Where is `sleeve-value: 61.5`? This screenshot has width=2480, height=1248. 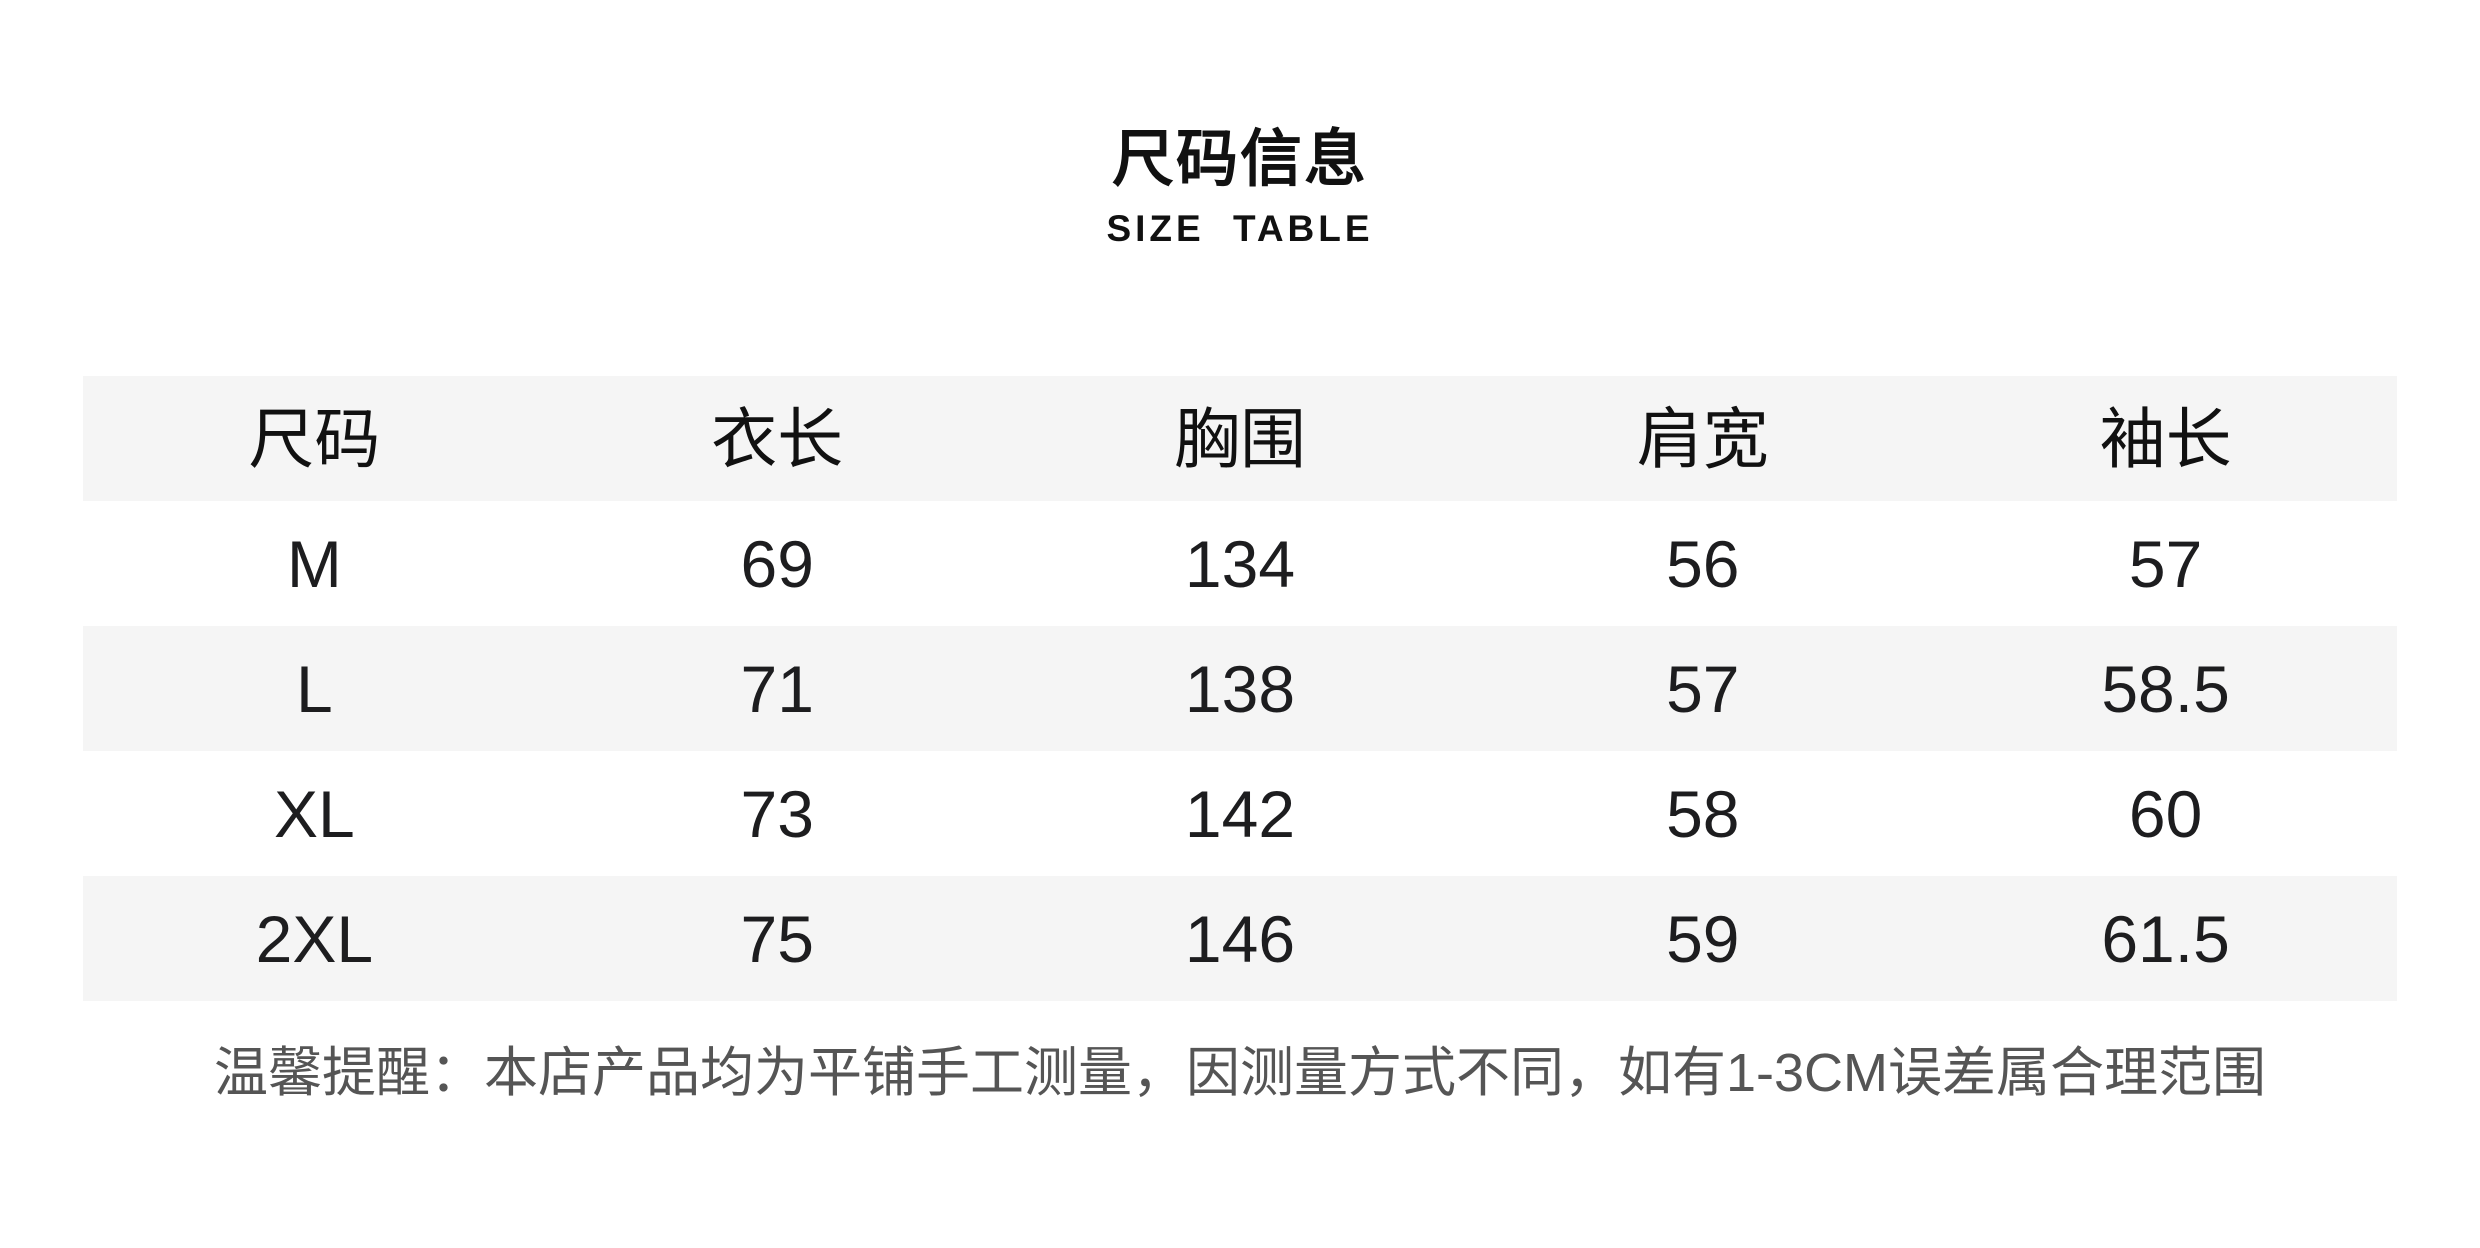
sleeve-value: 61.5 is located at coordinates (2165, 938).